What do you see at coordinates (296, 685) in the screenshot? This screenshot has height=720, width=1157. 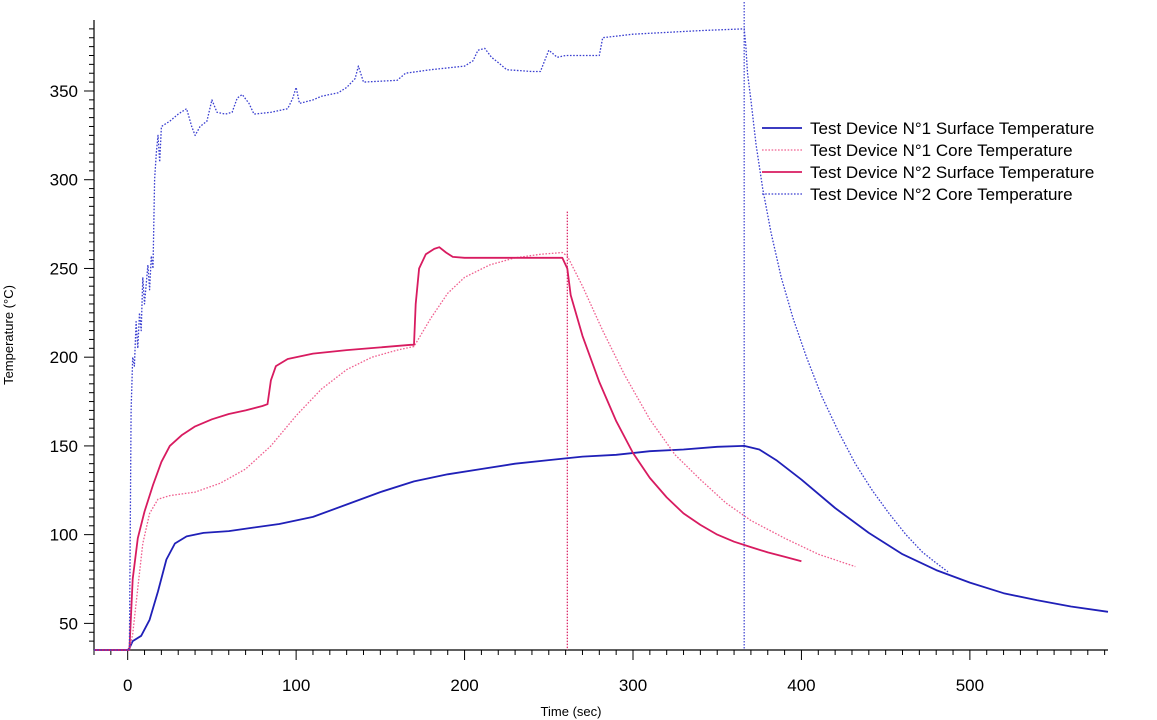 I see `x-tick-label: 100` at bounding box center [296, 685].